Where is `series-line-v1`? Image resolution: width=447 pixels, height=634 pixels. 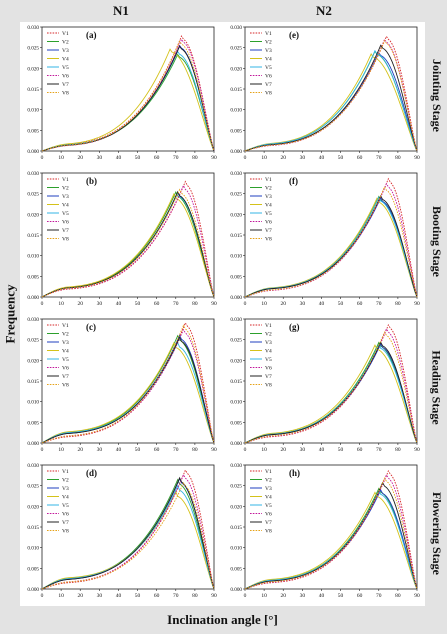
series-line-v1 is located at coordinates (128, 382).